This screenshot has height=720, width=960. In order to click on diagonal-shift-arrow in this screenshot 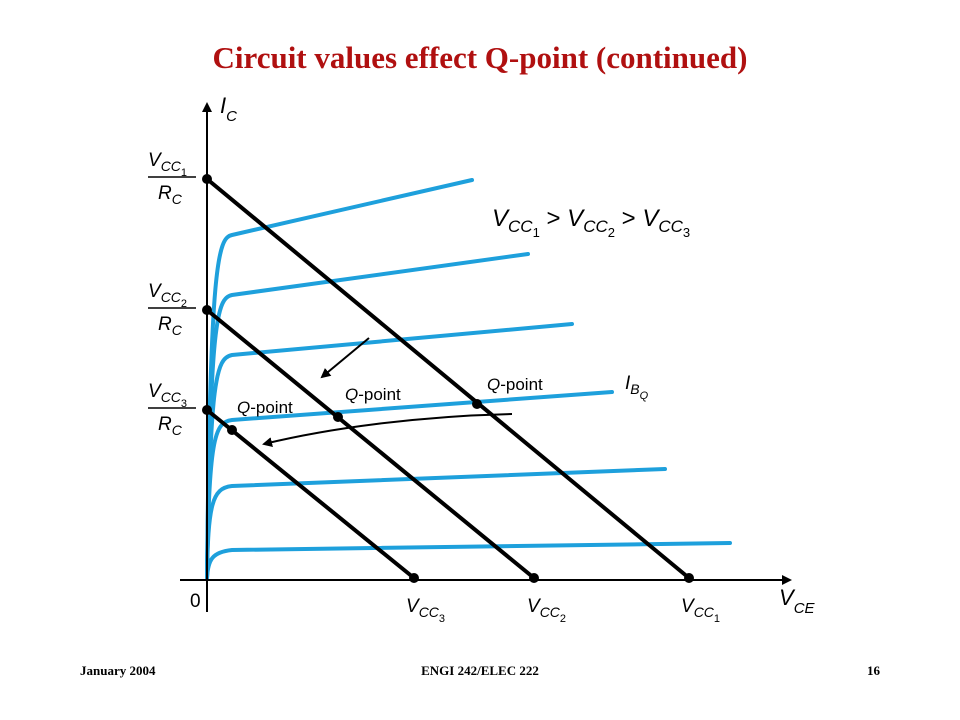, I will do `click(345, 358)`.